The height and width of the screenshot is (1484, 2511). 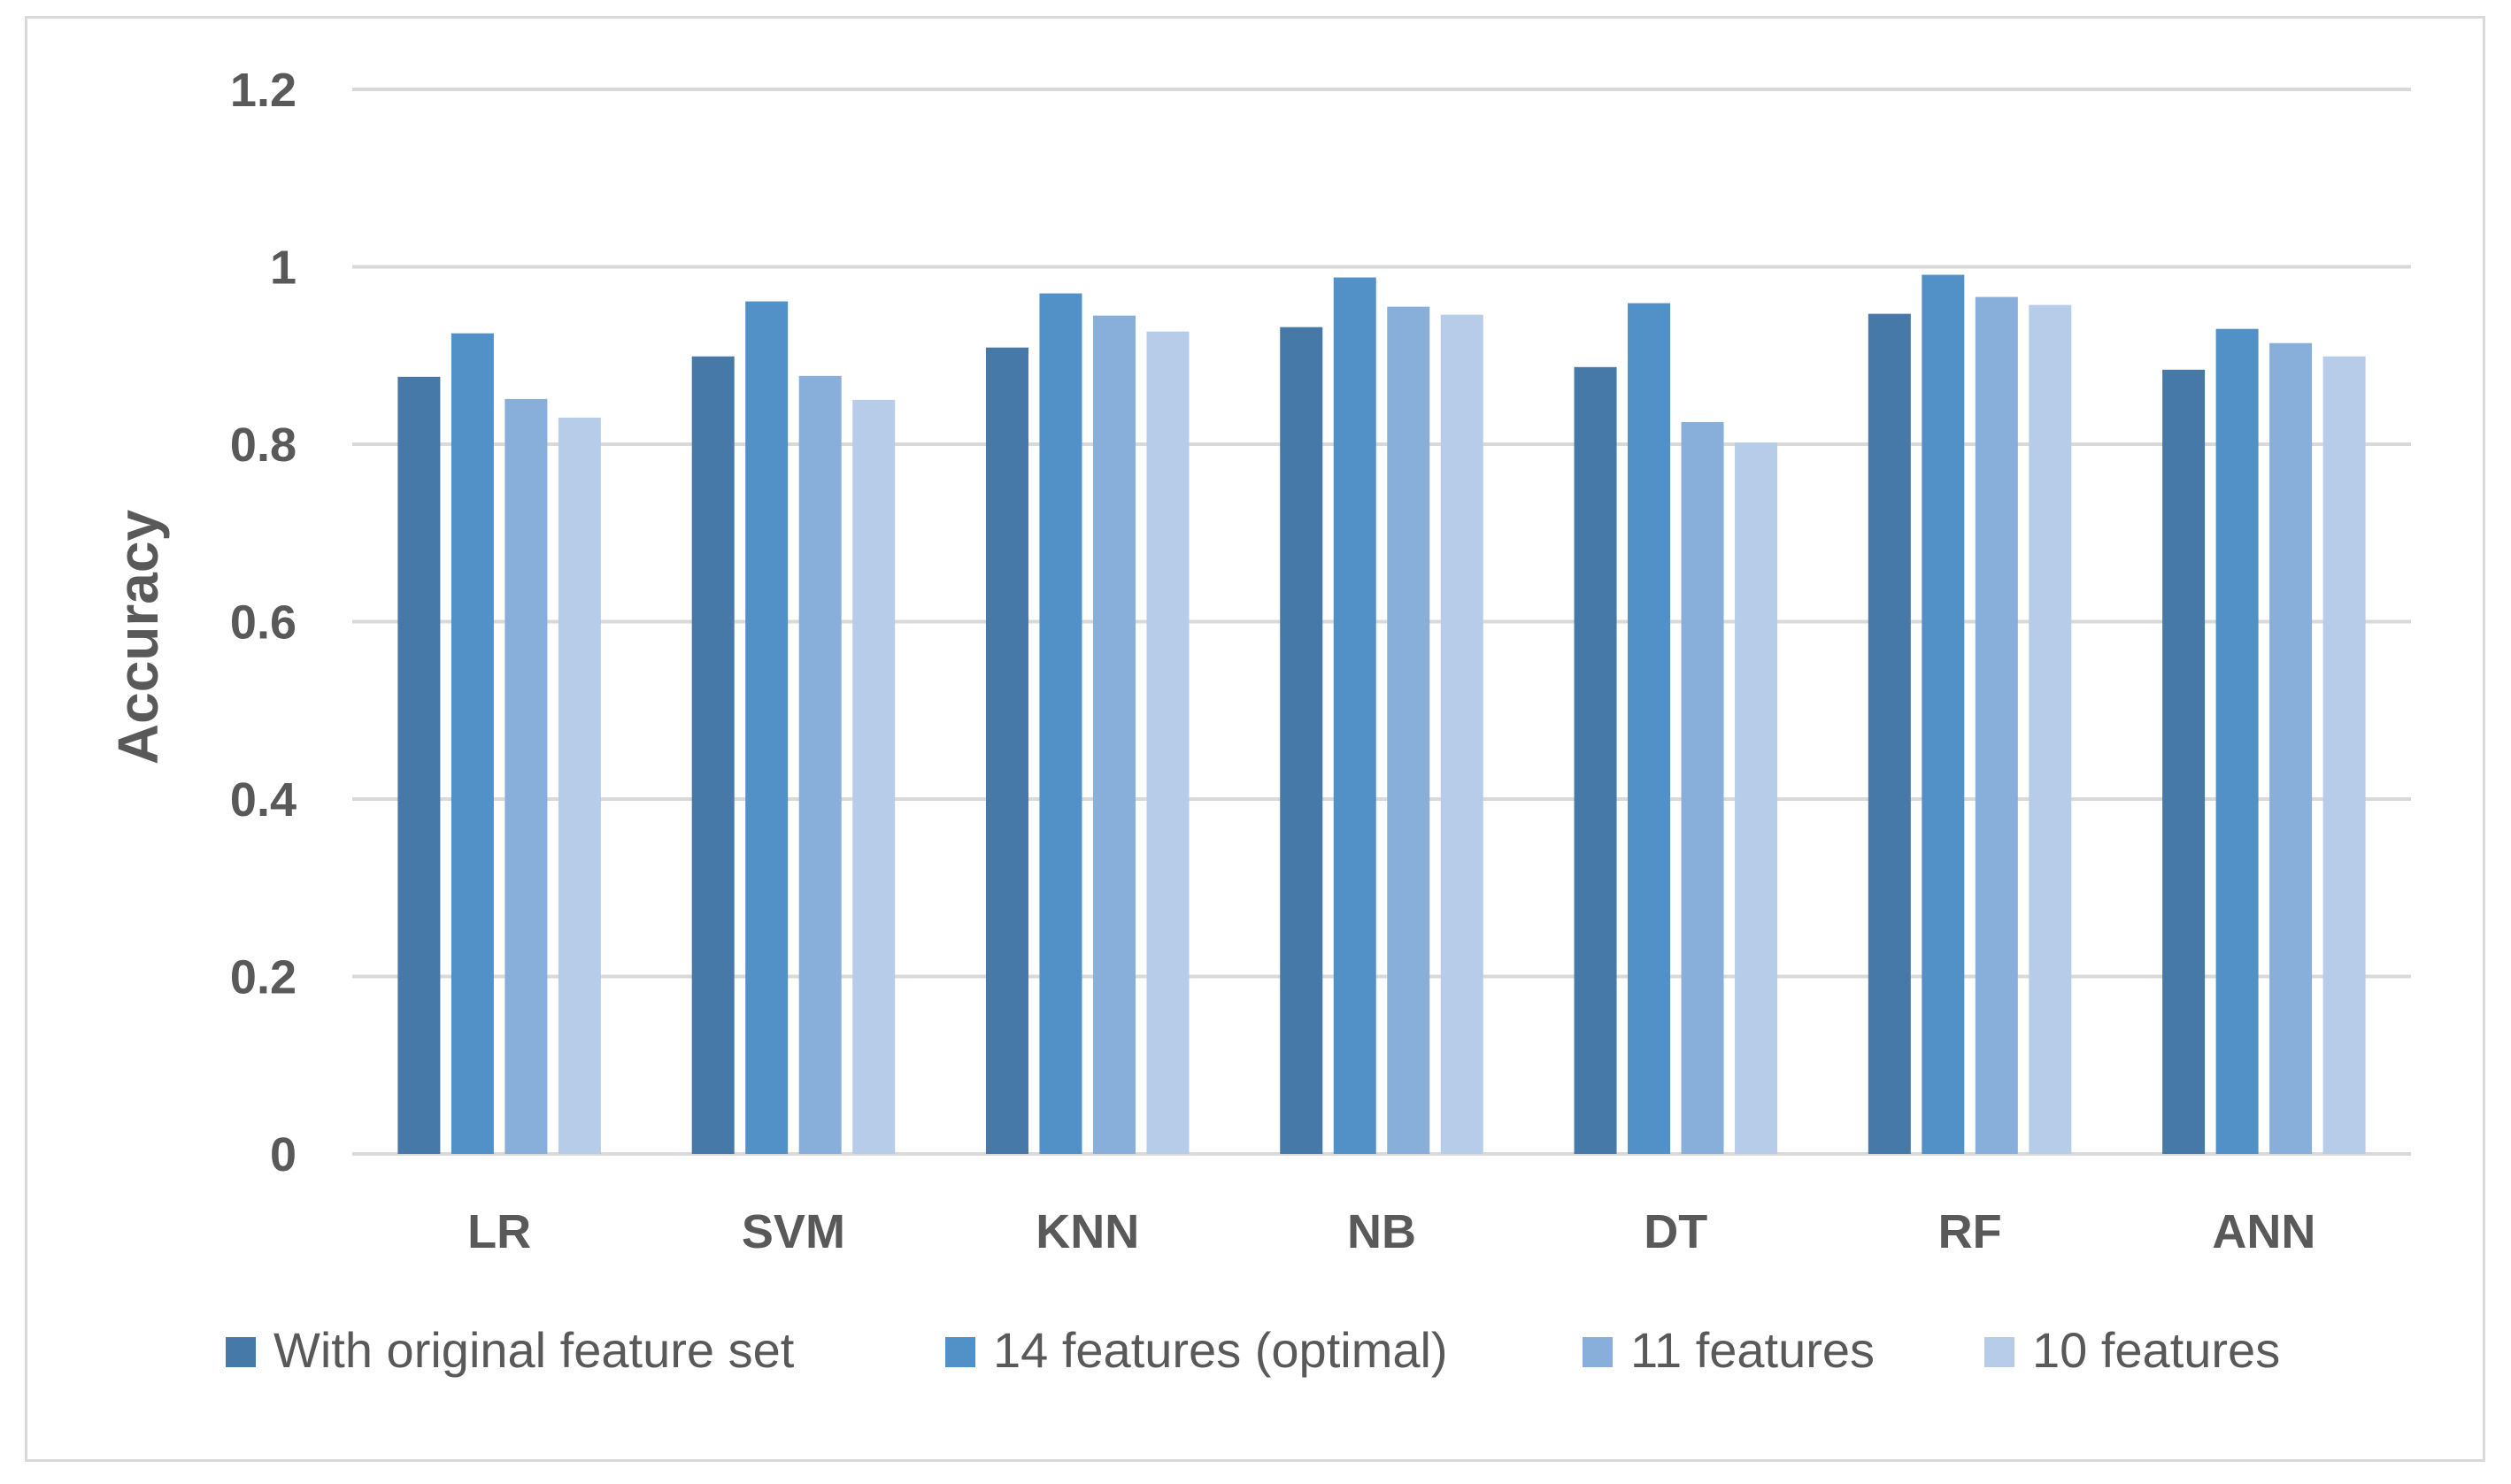 What do you see at coordinates (2263, 1231) in the screenshot?
I see `x-tick-label: ANN` at bounding box center [2263, 1231].